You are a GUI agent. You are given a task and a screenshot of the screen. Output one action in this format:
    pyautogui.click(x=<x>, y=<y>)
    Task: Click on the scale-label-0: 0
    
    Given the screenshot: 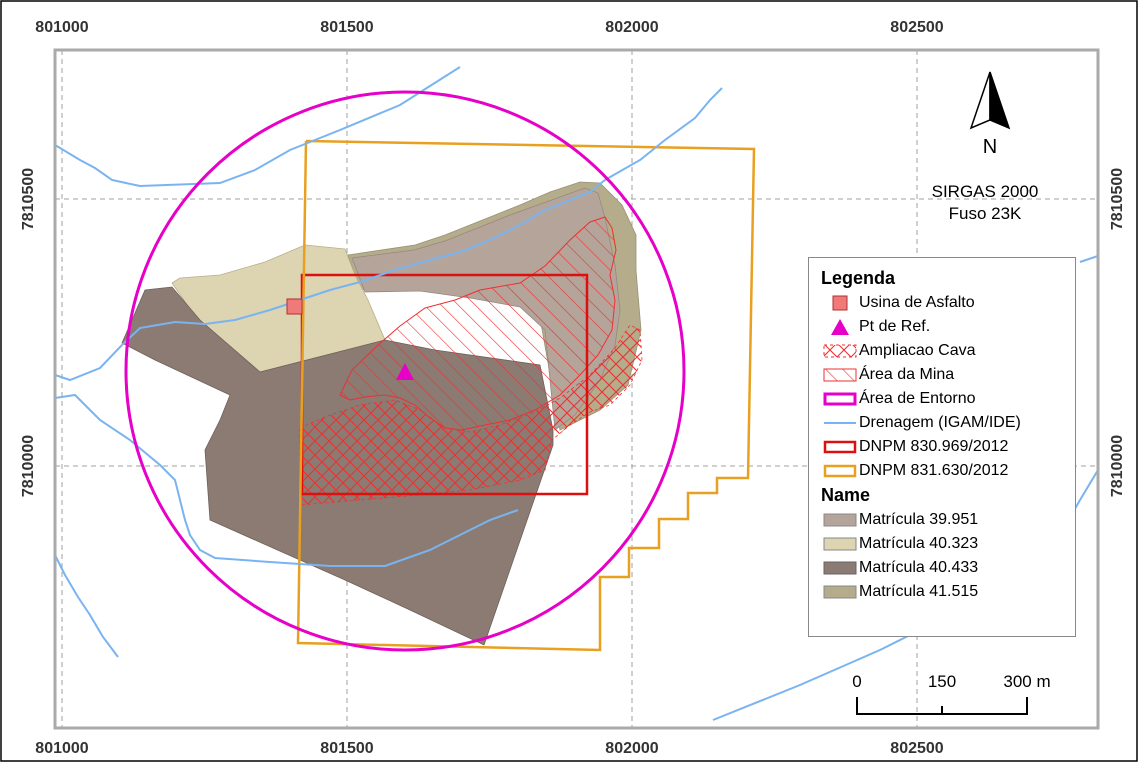 What is the action you would take?
    pyautogui.click(x=856, y=681)
    